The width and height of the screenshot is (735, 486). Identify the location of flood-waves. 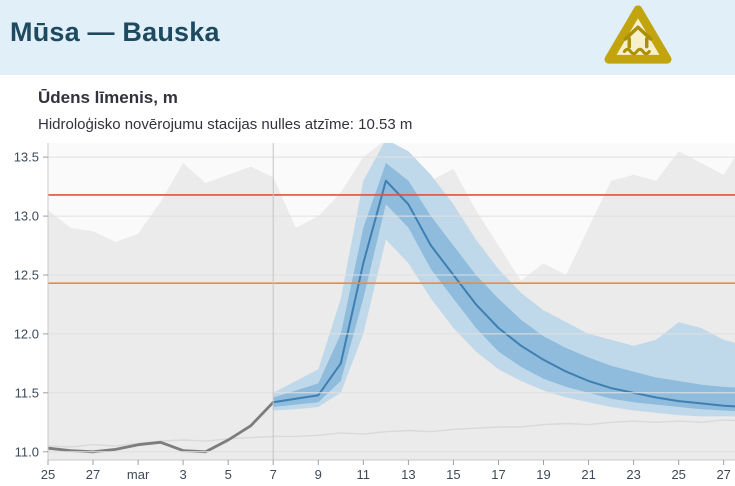
(636, 51).